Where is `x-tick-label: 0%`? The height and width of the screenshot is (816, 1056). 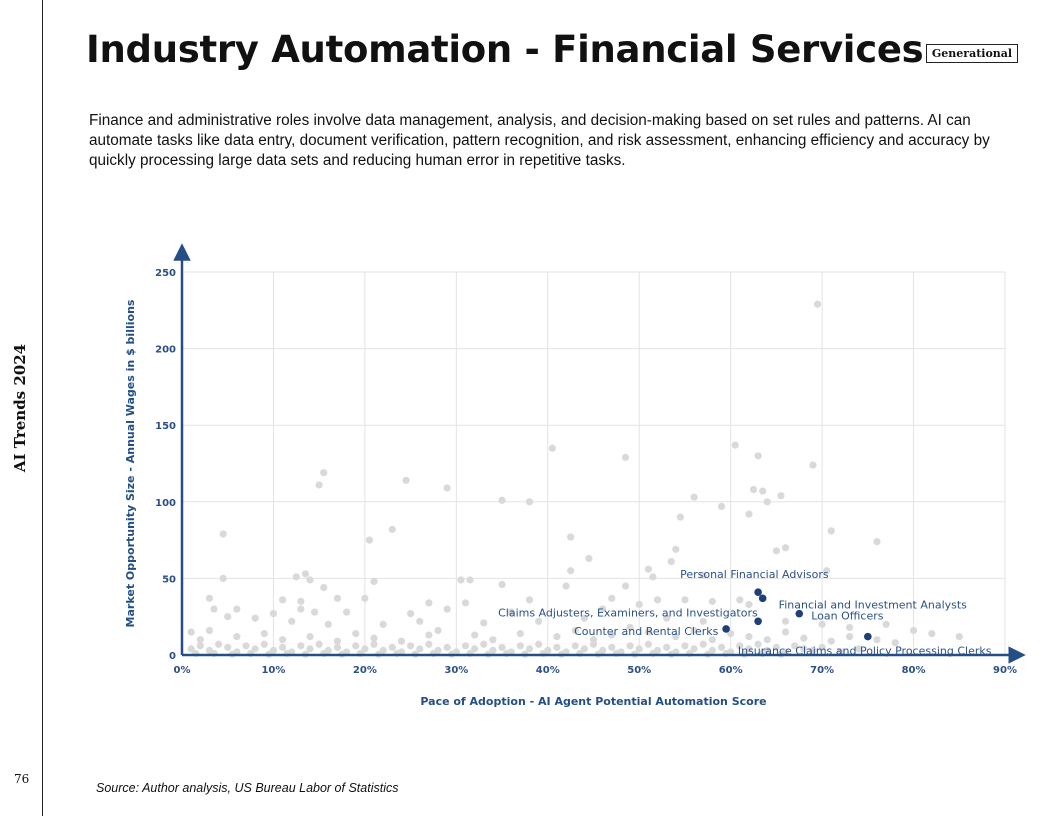
x-tick-label: 0% is located at coordinates (182, 670).